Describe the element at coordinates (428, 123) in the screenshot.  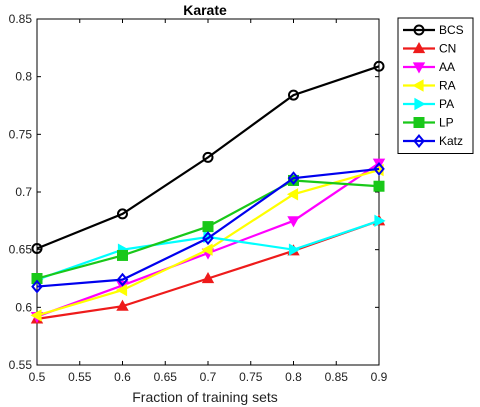
I see `legend-item-lp: LP` at that location.